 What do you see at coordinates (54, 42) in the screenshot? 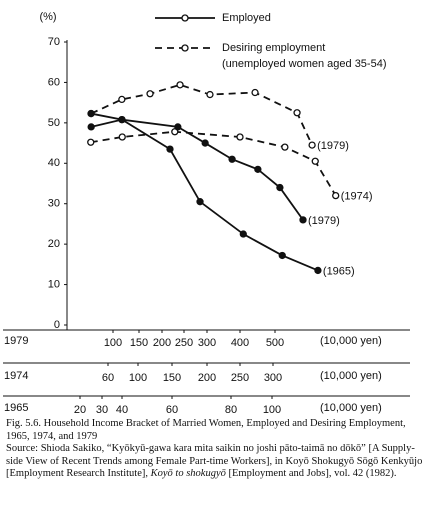
I see `y-tick-label: 70` at bounding box center [54, 42].